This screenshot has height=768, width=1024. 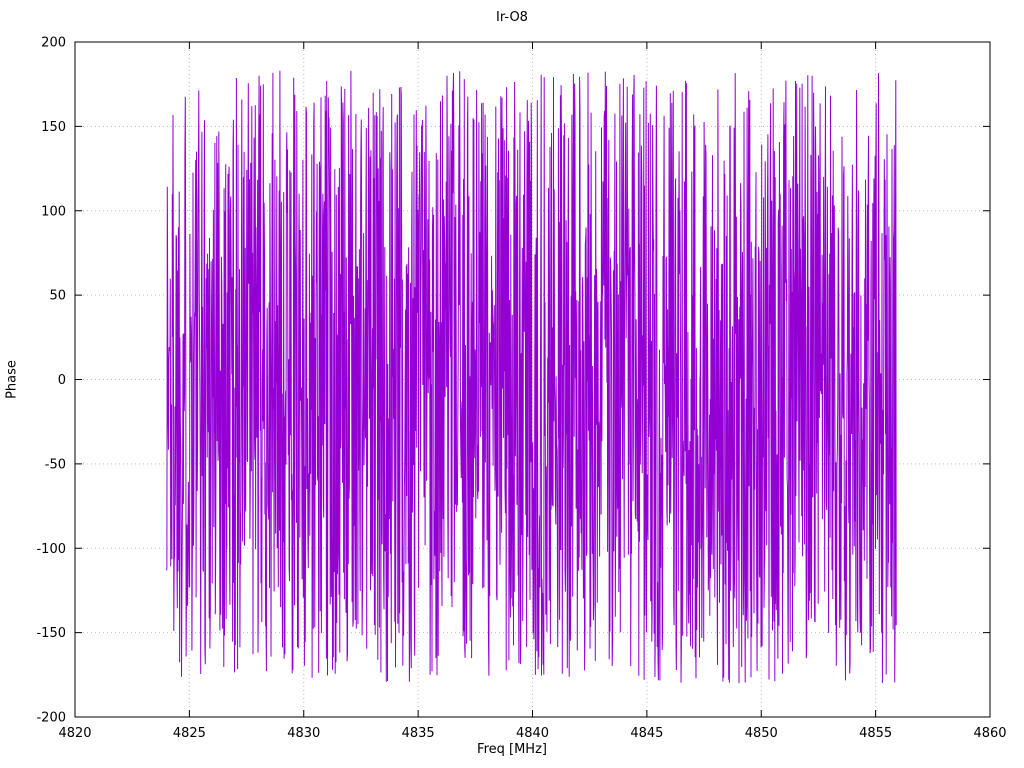 I want to click on y-tick-label: -100, so click(x=51, y=549).